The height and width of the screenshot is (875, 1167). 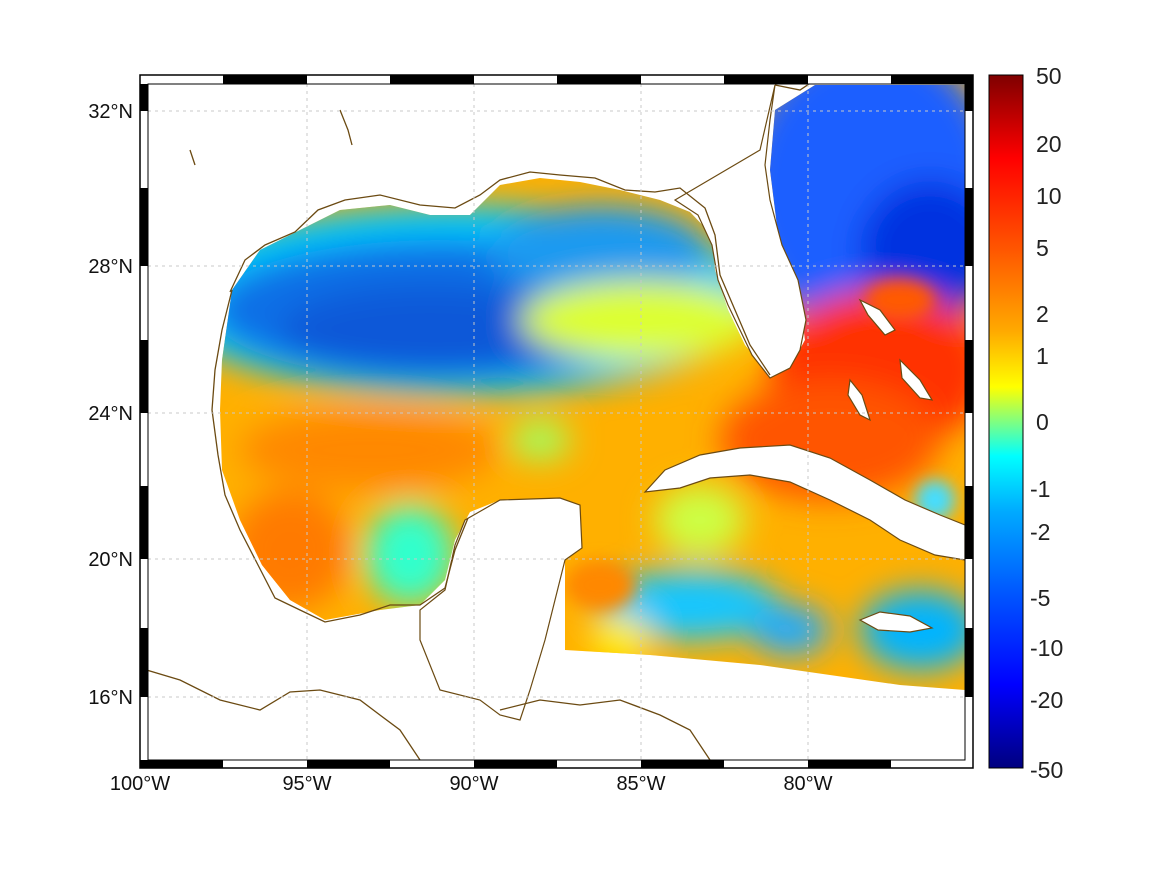 What do you see at coordinates (1040, 489) in the screenshot?
I see `colorbar-label: -1` at bounding box center [1040, 489].